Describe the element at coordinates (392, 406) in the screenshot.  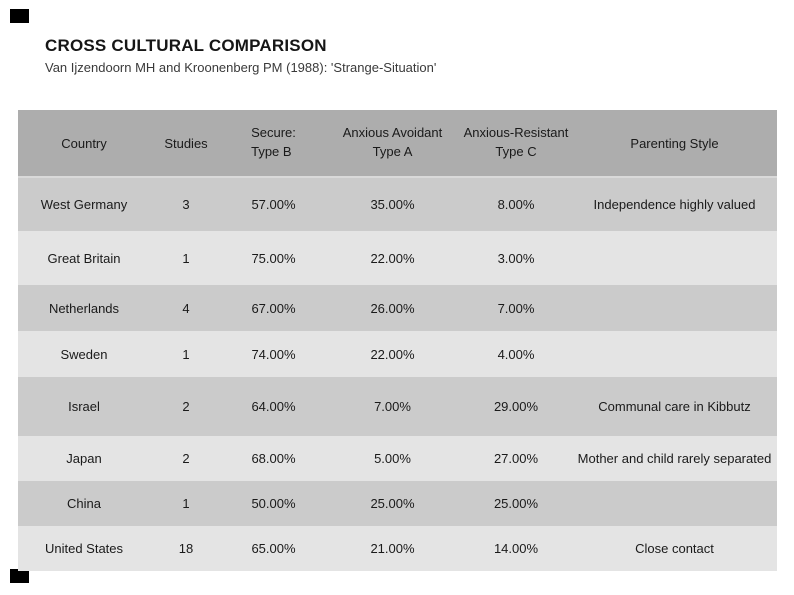
I see `cell-avoidant: 7.00%` at that location.